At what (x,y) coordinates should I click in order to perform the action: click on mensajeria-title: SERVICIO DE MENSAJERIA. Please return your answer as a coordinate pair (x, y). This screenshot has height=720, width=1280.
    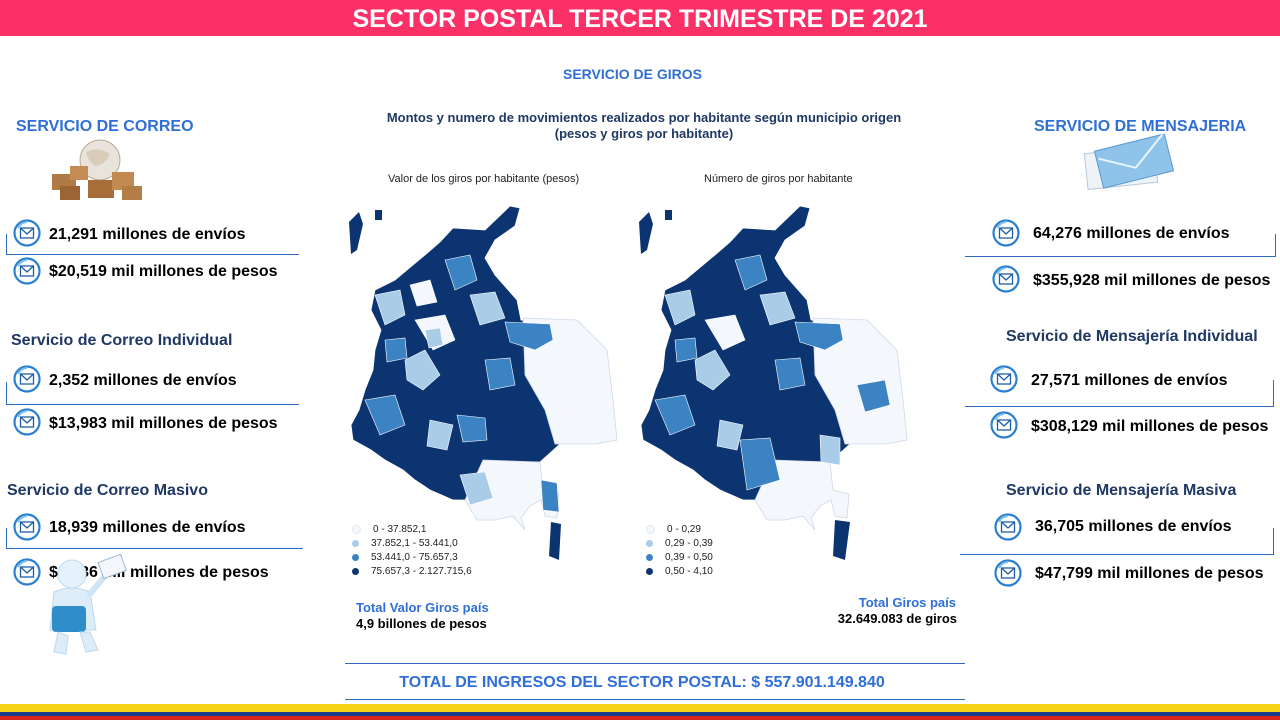
    Looking at the image, I should click on (1140, 126).